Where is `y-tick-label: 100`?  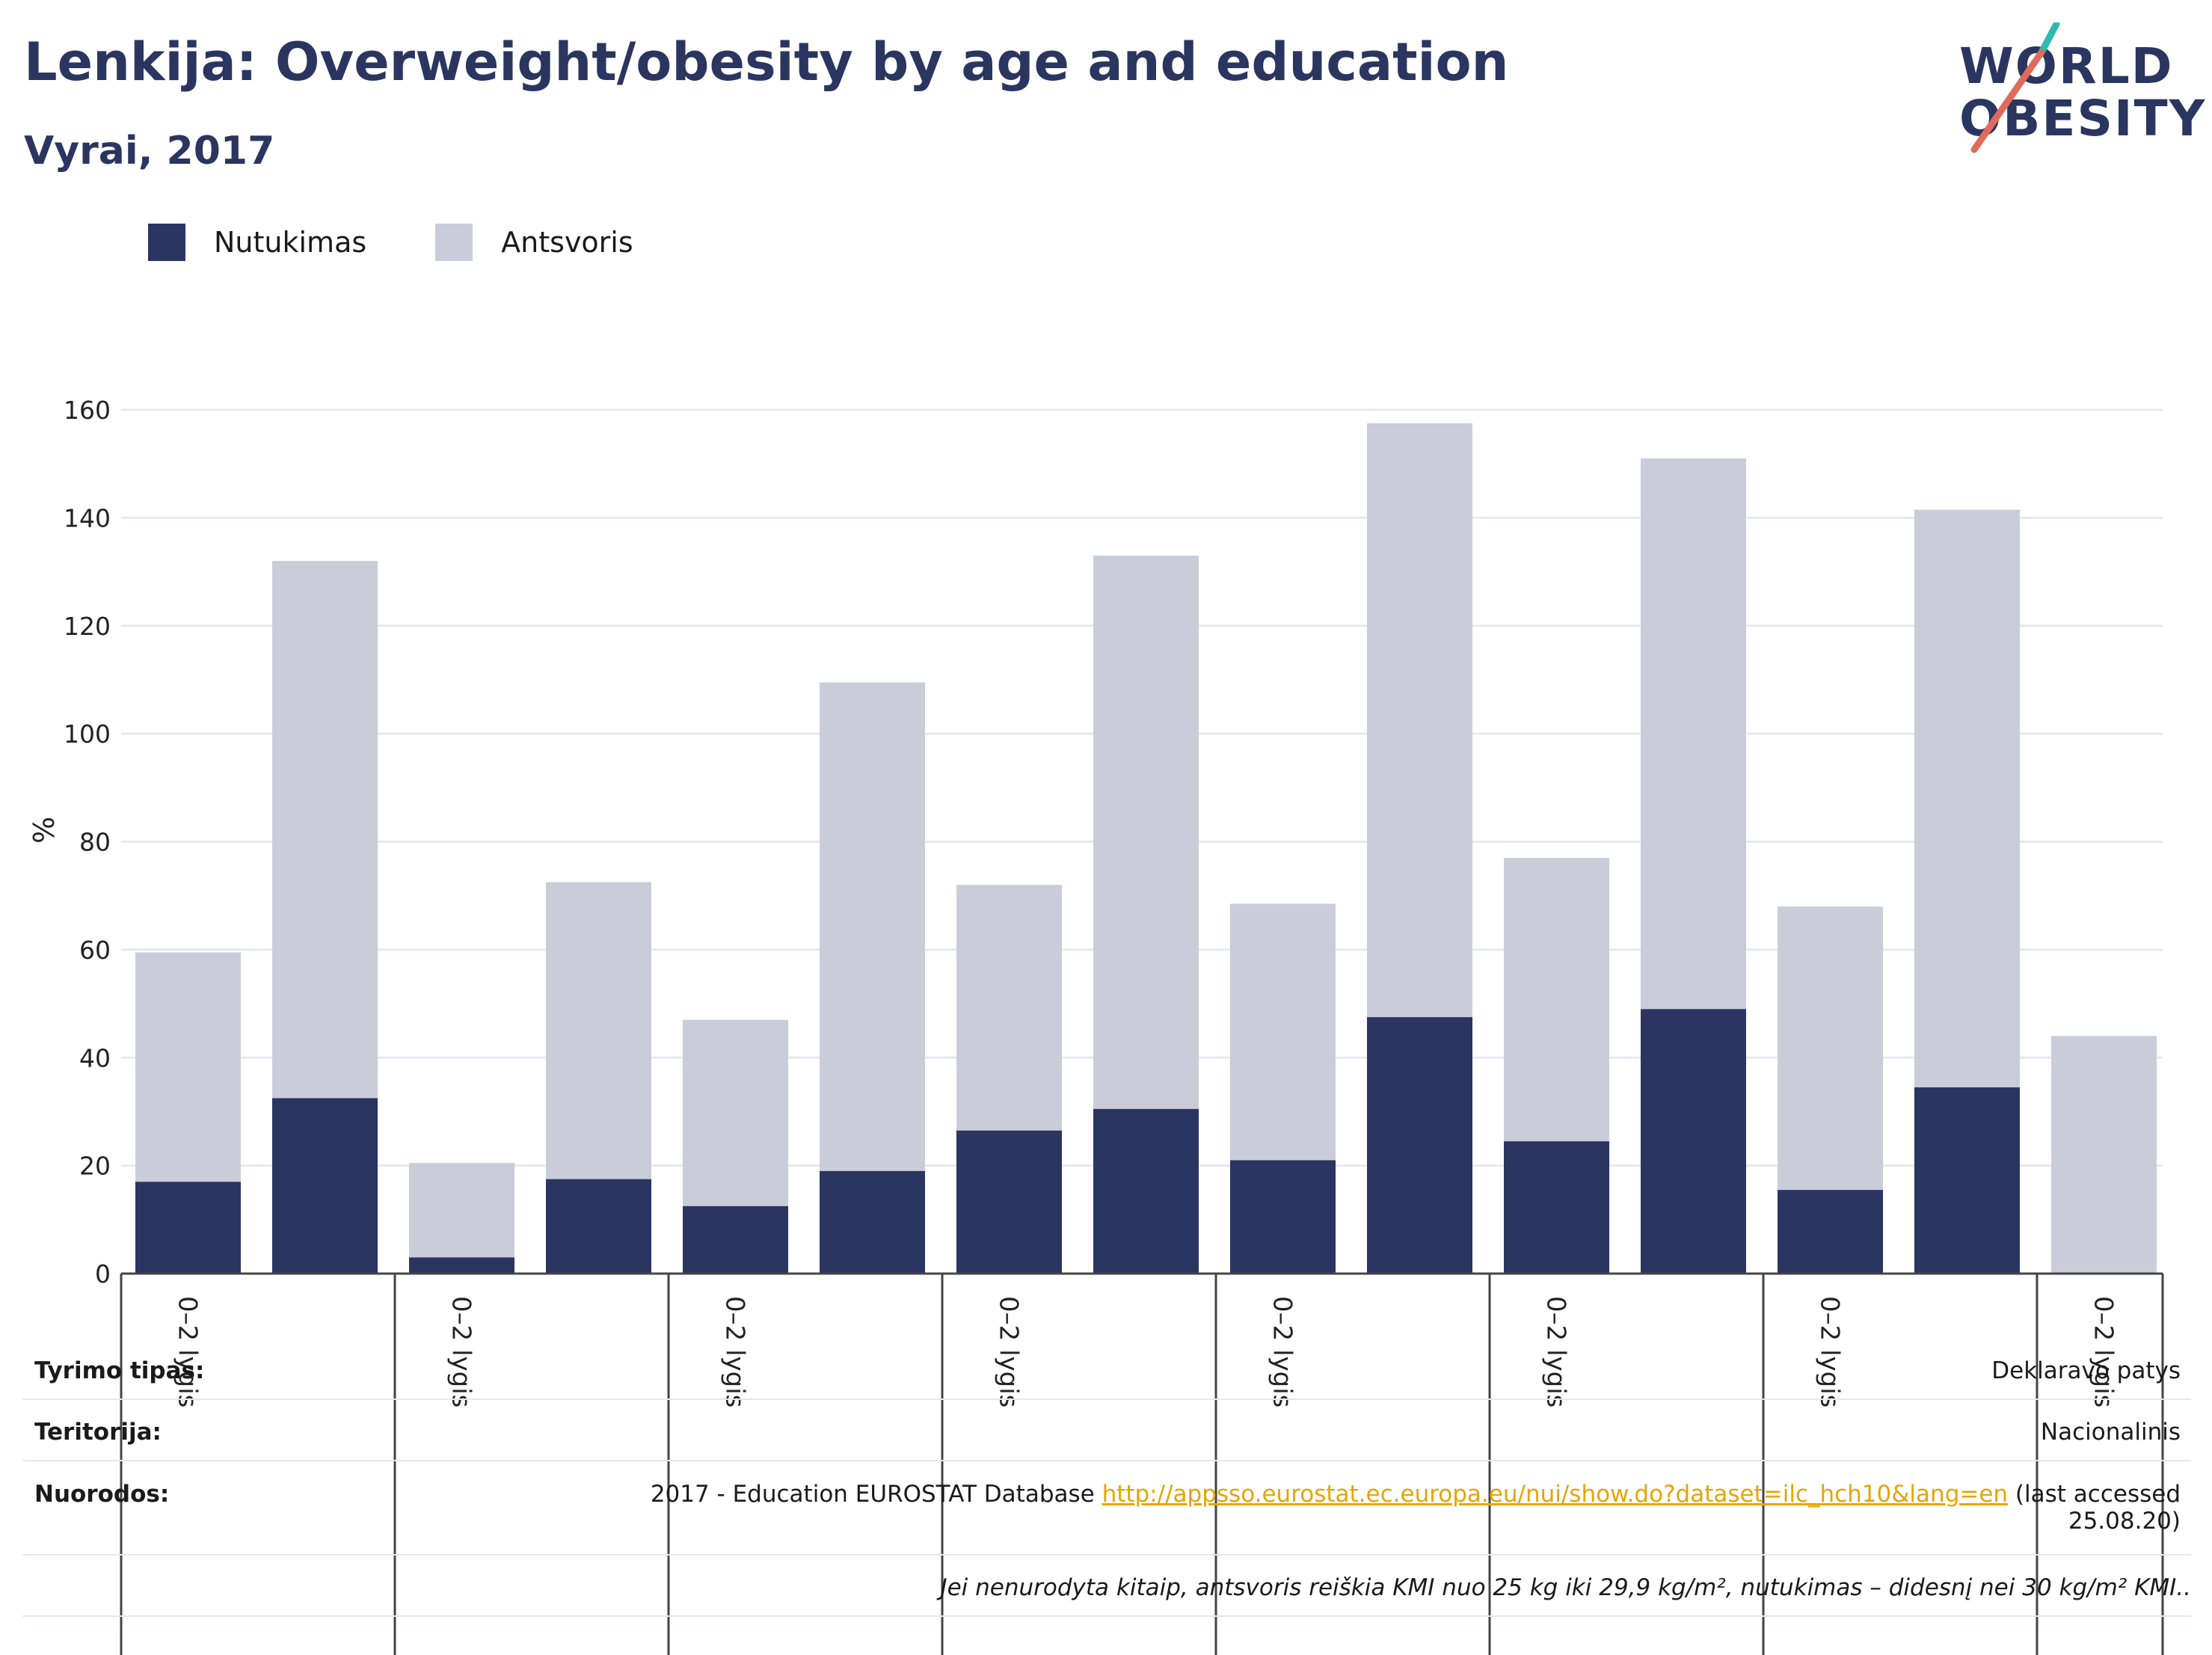 y-tick-label: 100 is located at coordinates (87, 734).